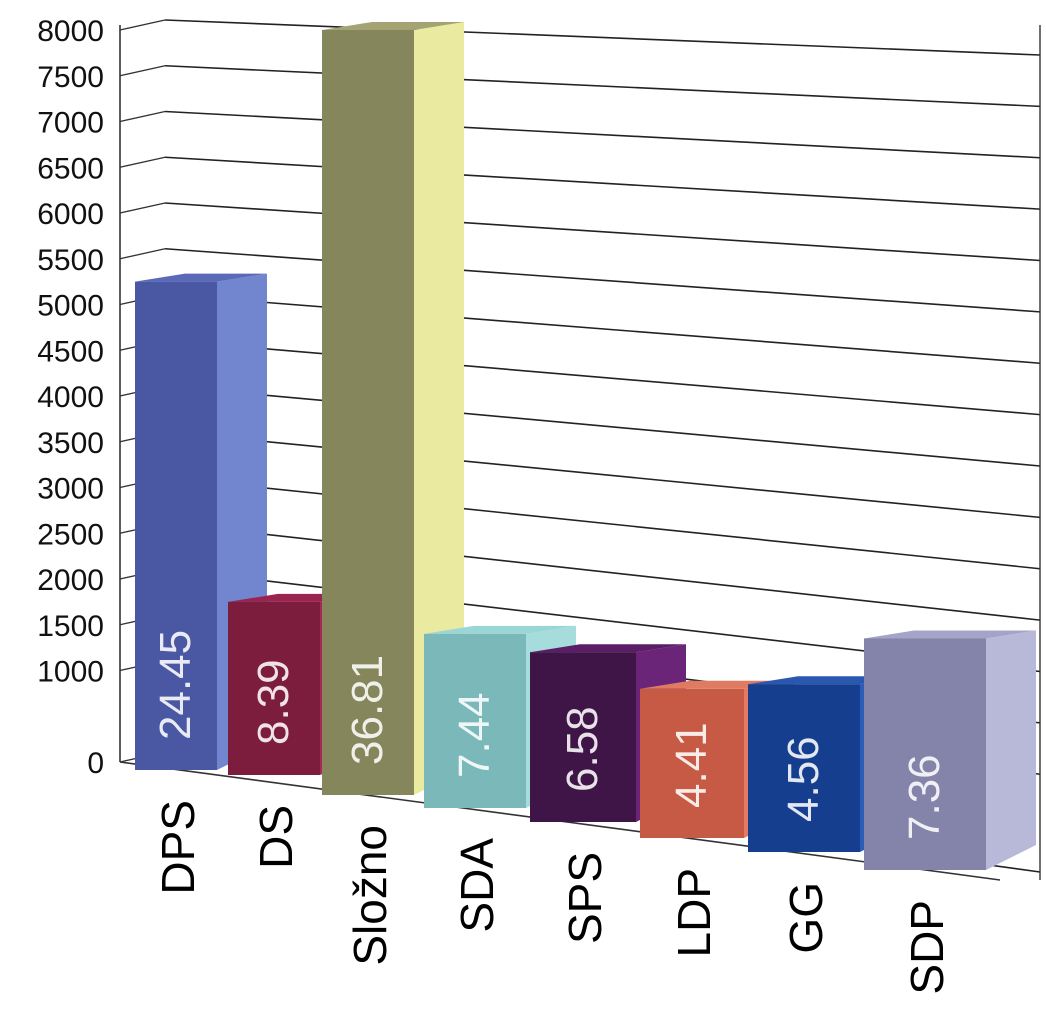 The width and height of the screenshot is (1046, 1017). I want to click on category-label: LDP, so click(694, 912).